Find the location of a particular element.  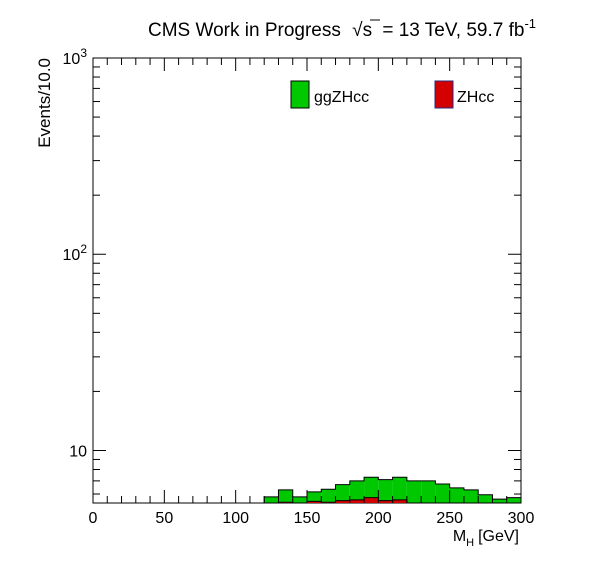

y-axis-label: Events/10.0 is located at coordinates (44, 103).